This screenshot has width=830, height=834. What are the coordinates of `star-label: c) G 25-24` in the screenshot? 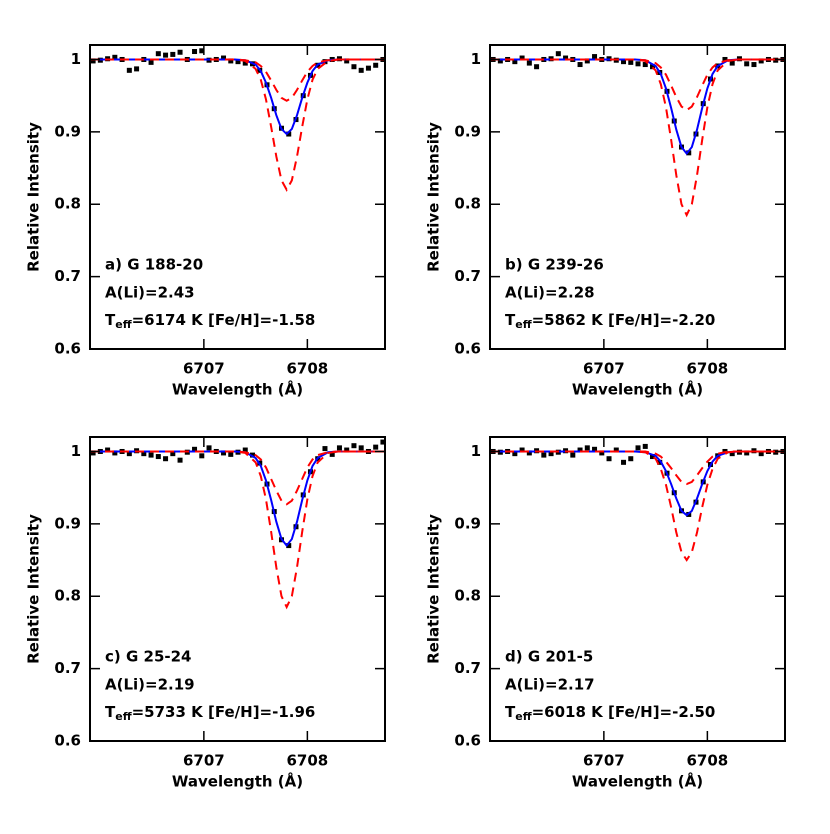 It's located at (148, 657).